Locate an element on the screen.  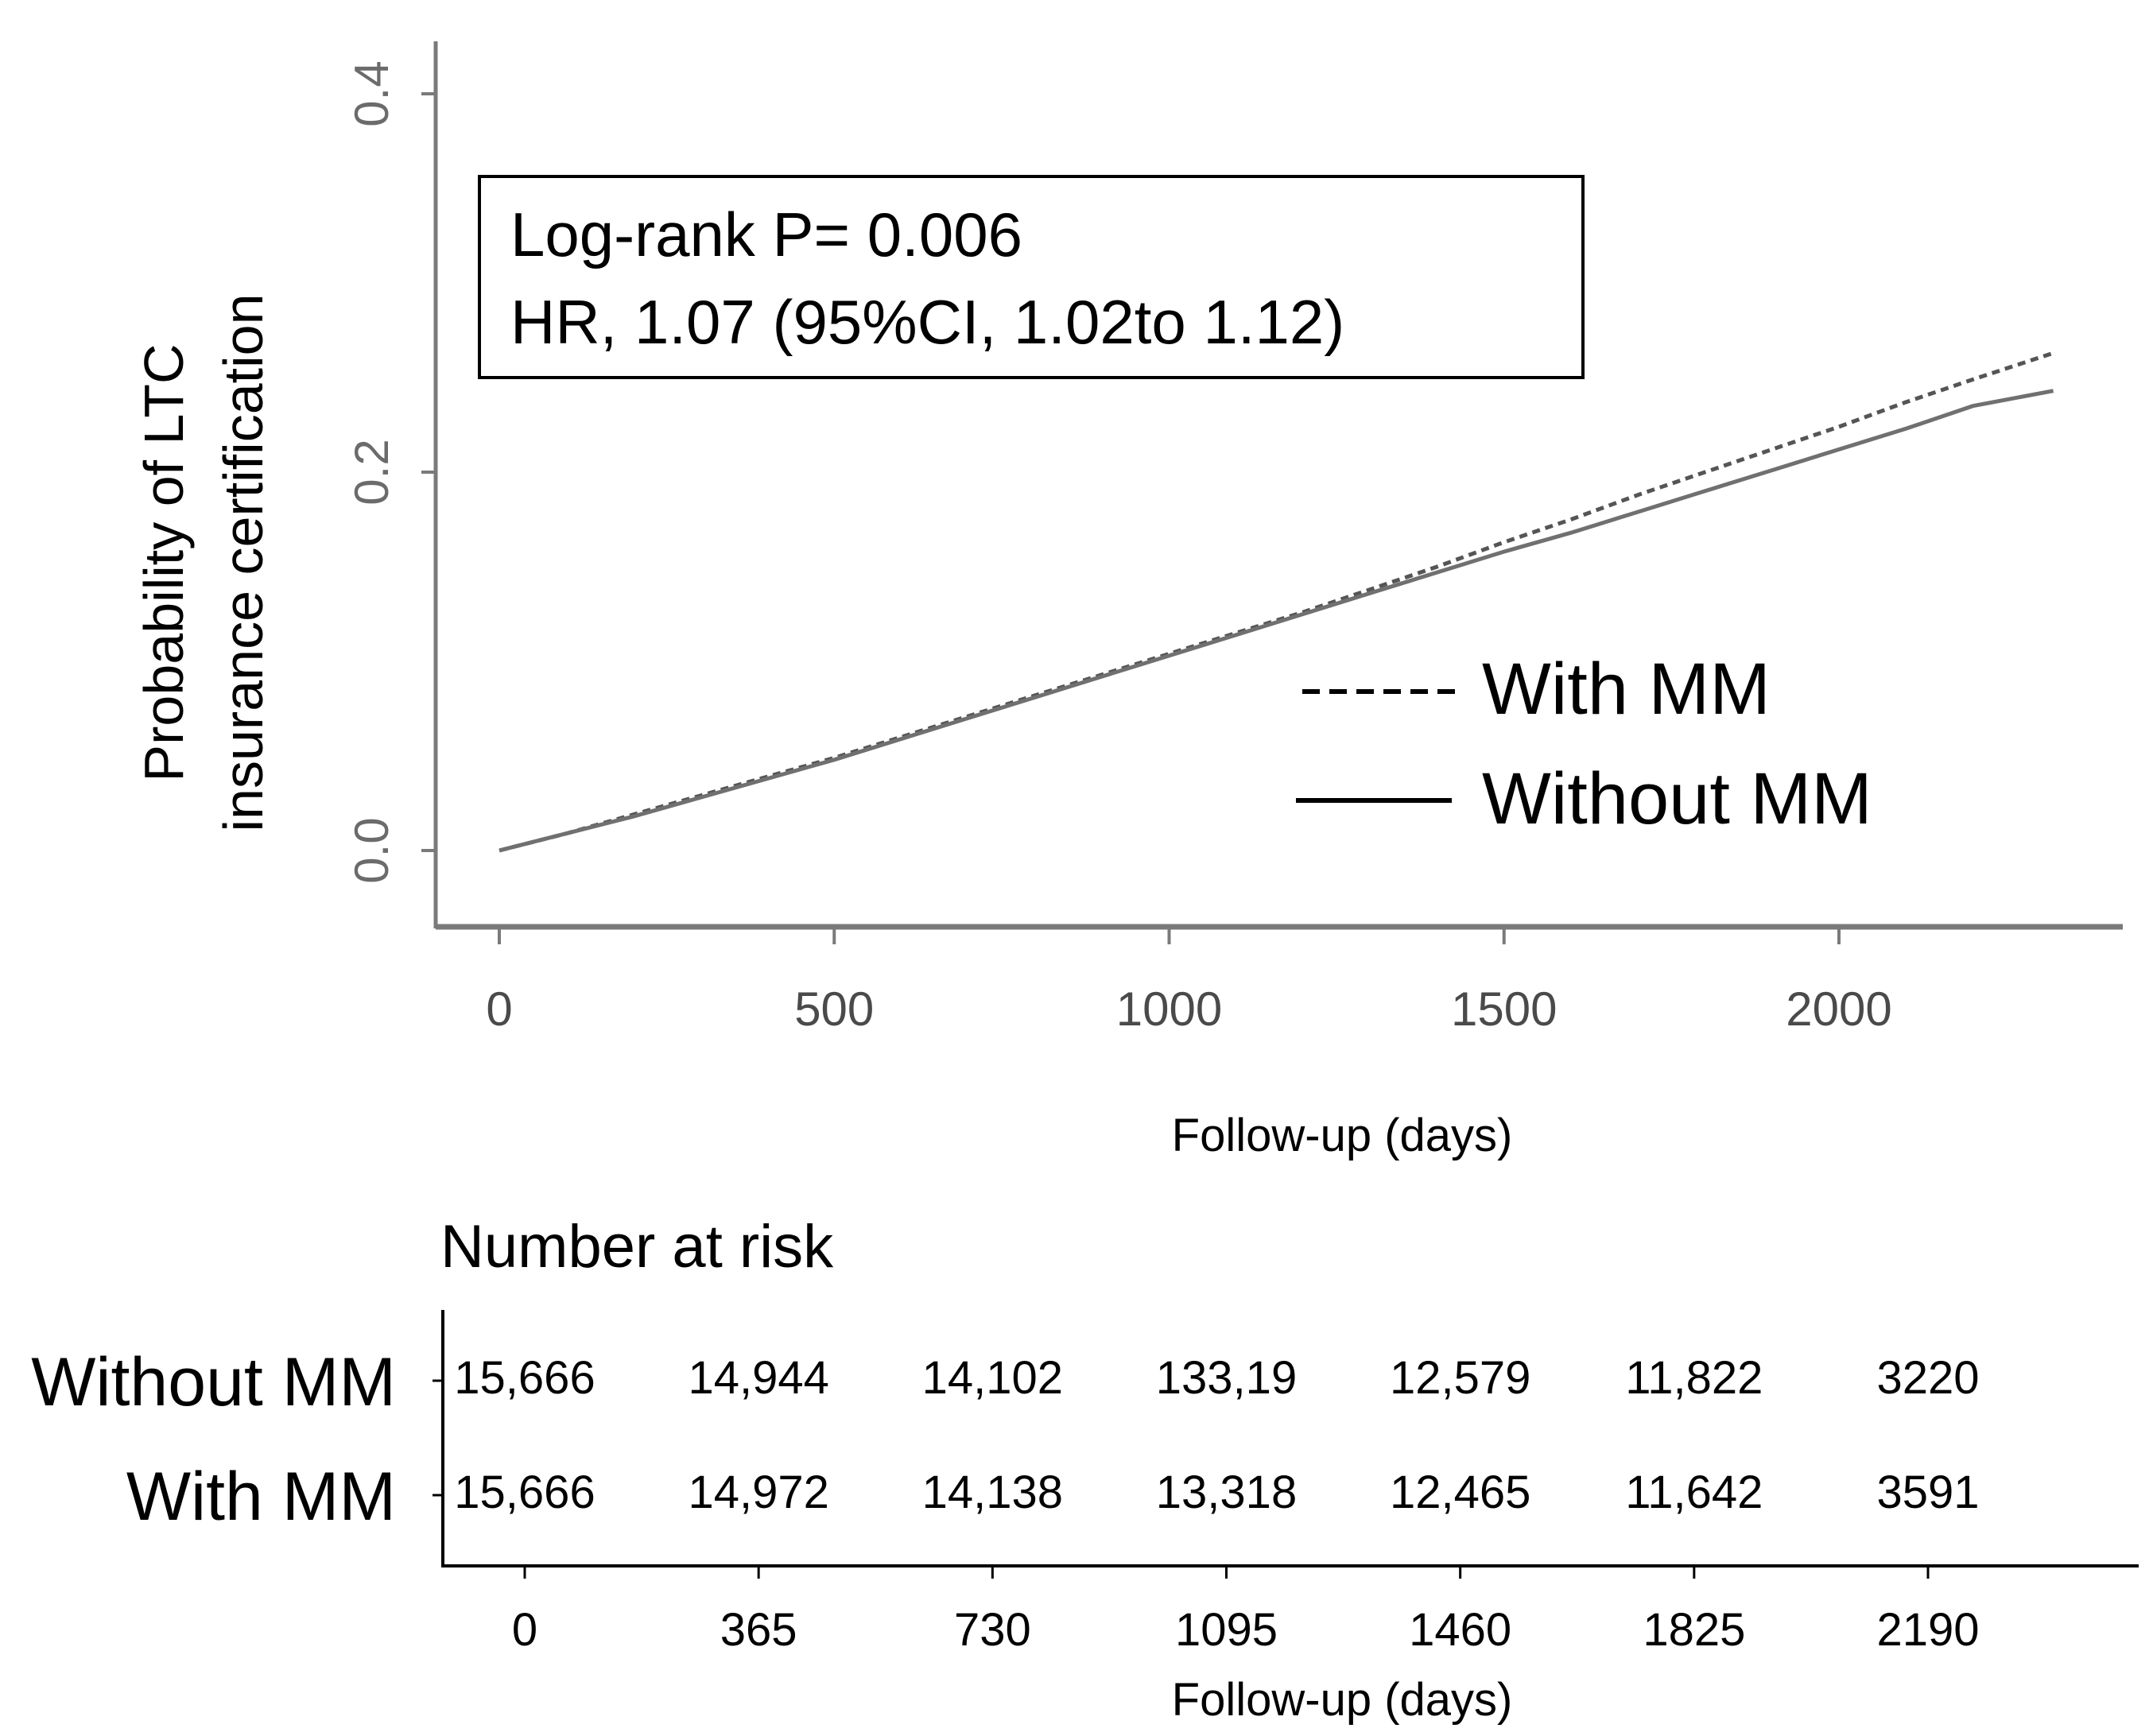
risk-table-x-axis-label: Follow-up (days) is located at coordinates (1343, 1700).